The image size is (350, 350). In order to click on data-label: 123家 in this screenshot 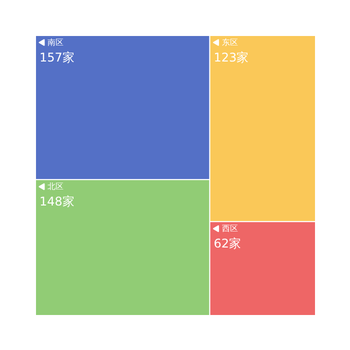, I will do `click(231, 57)`.